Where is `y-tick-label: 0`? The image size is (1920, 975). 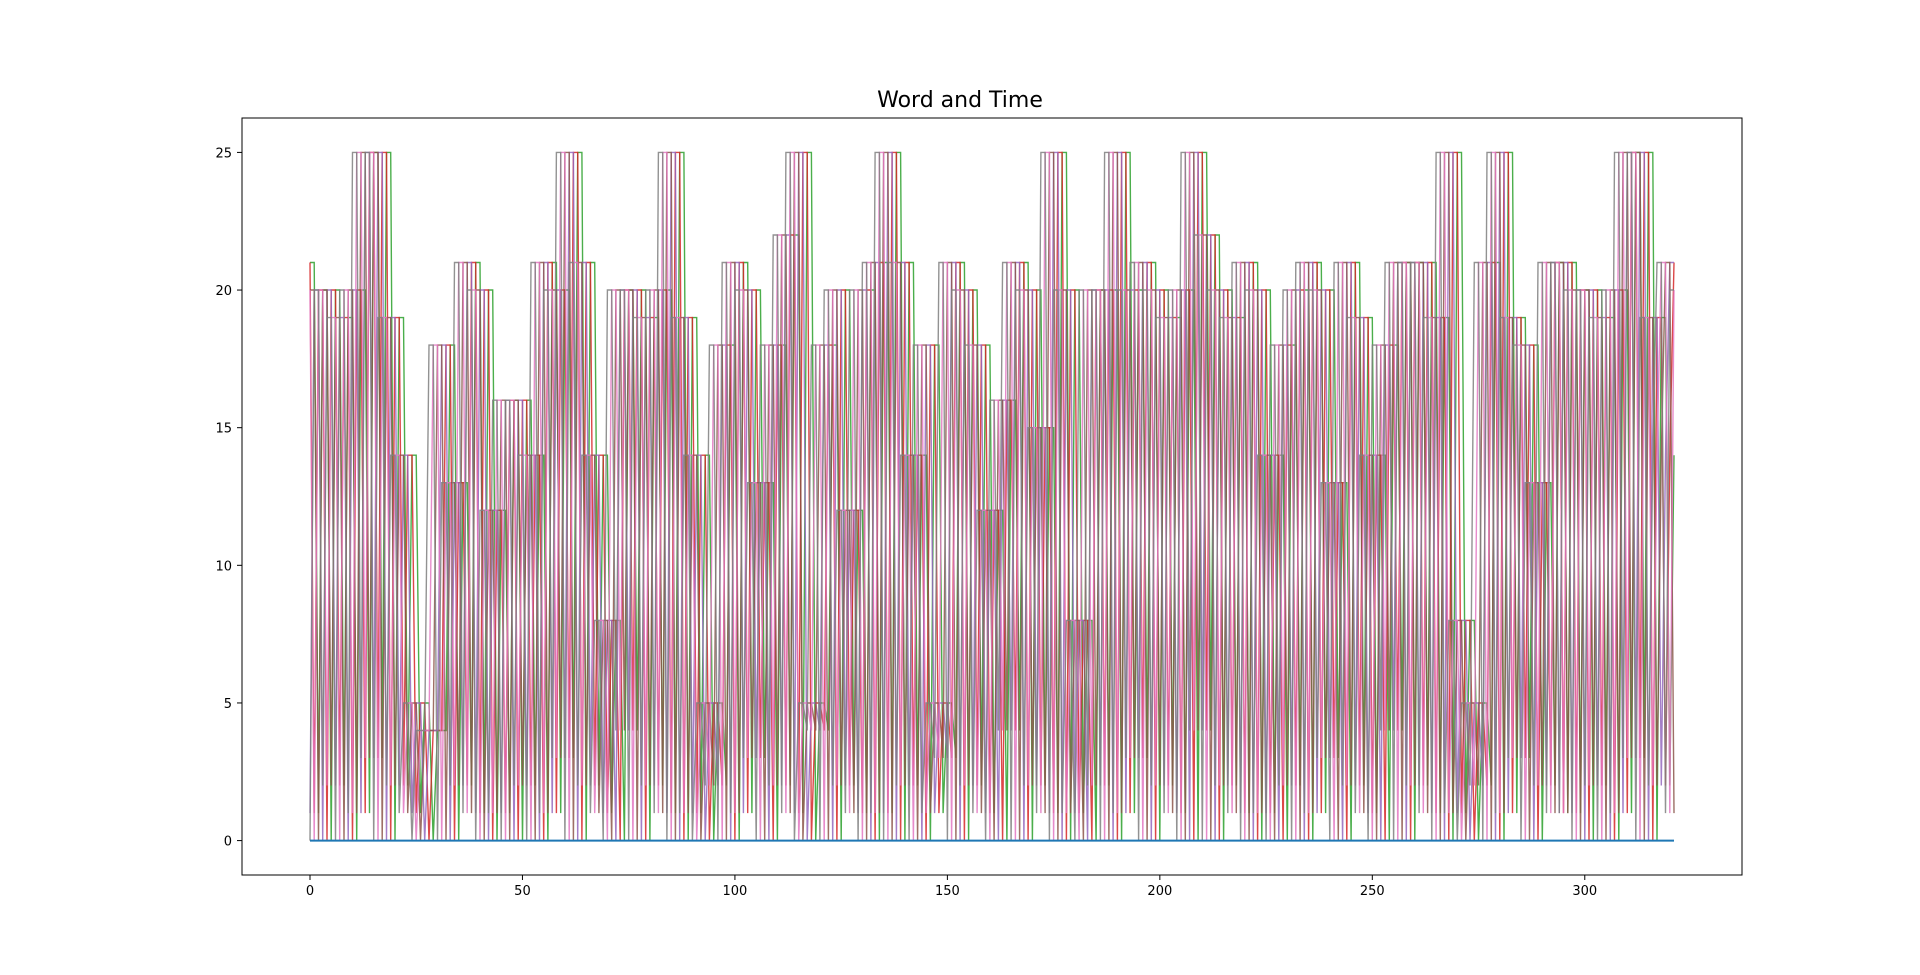
y-tick-label: 0 is located at coordinates (228, 842).